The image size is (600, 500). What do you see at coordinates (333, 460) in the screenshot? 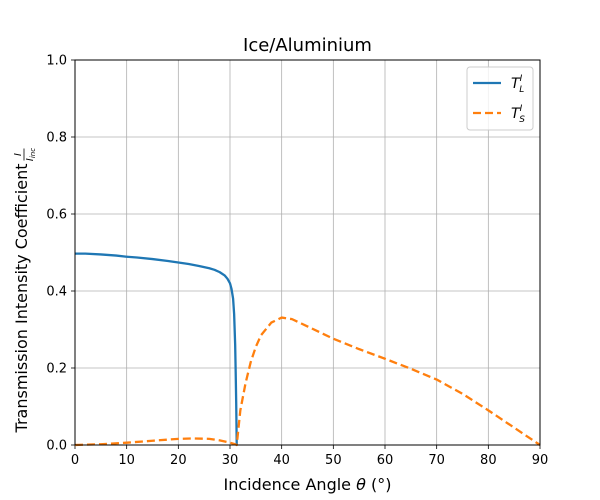
I see `x-tick-label: 50` at bounding box center [333, 460].